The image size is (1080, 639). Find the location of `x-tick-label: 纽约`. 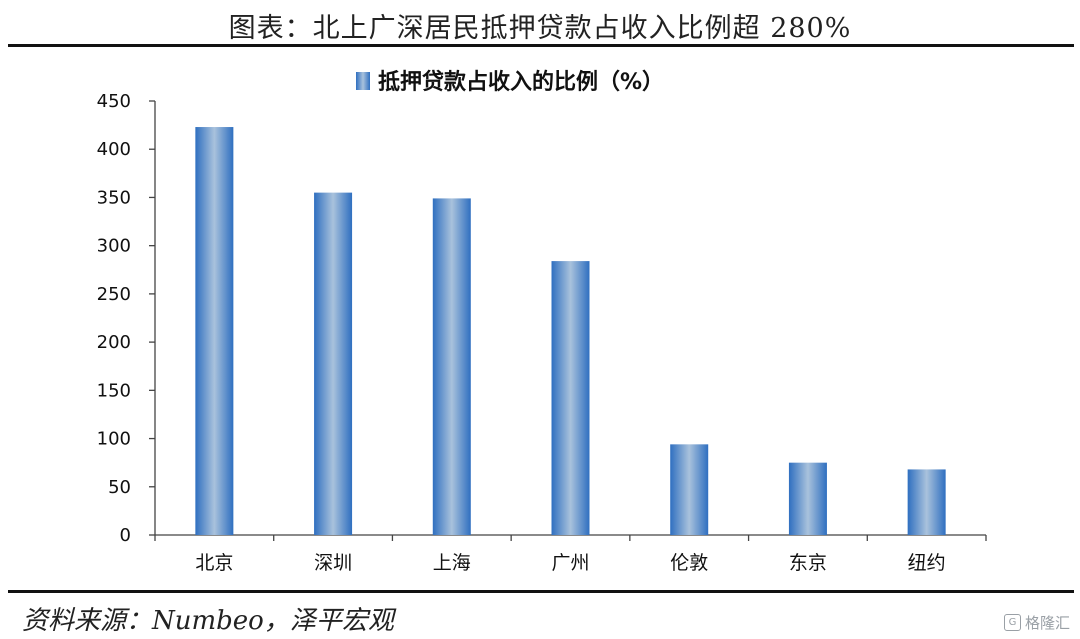

x-tick-label: 纽约 is located at coordinates (927, 563).